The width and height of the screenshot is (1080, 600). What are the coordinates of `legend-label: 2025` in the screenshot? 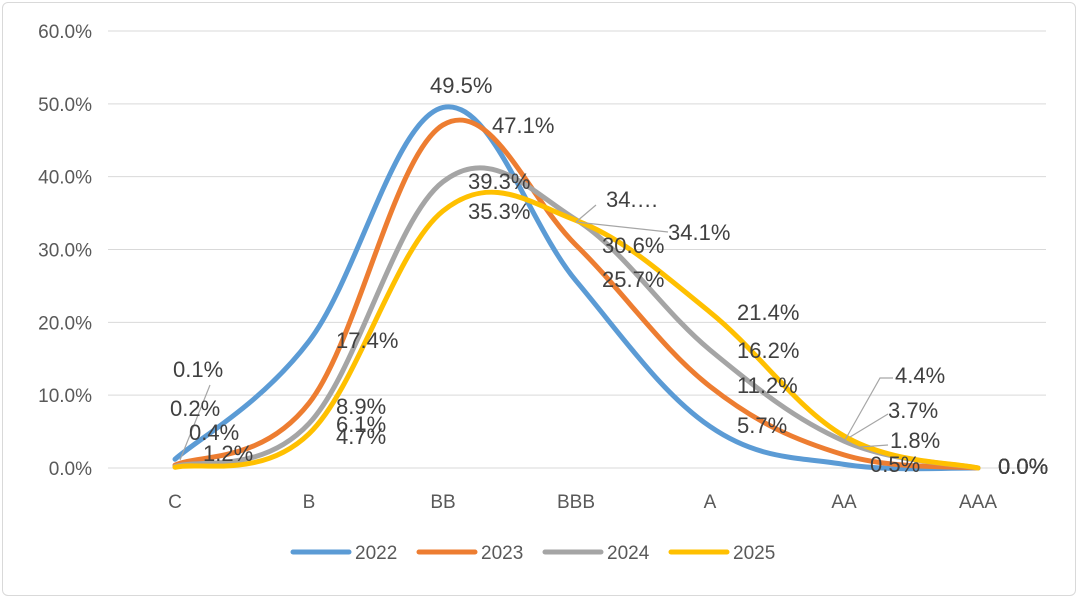 It's located at (754, 553).